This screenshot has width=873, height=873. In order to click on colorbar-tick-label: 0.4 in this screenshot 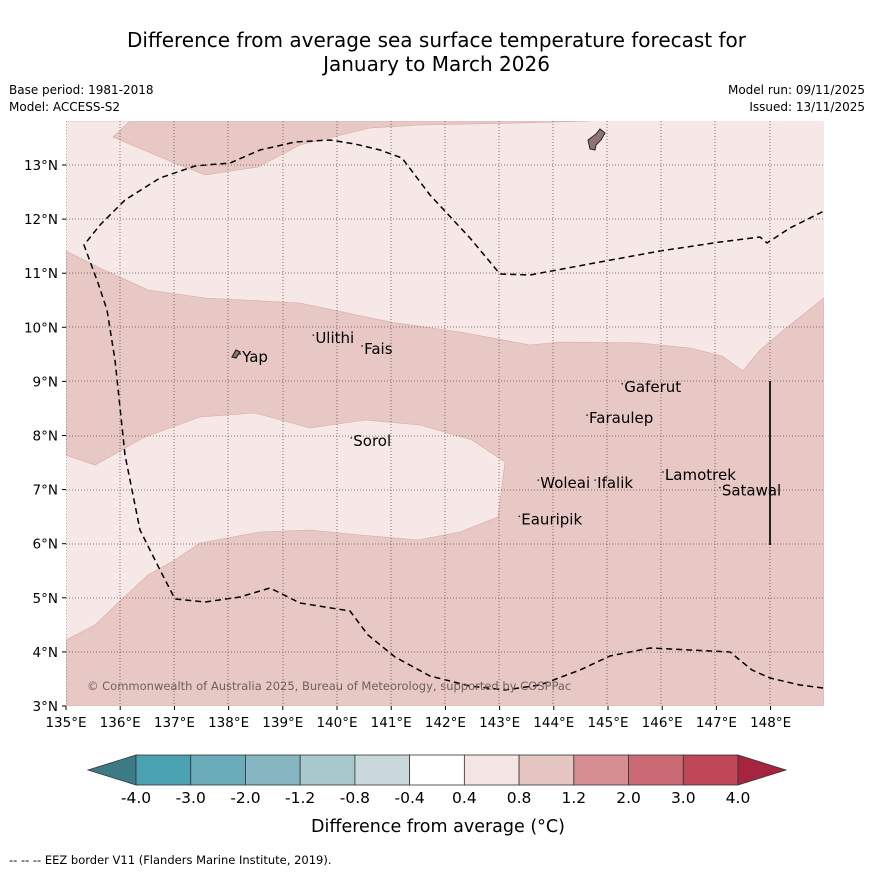, I will do `click(464, 798)`.